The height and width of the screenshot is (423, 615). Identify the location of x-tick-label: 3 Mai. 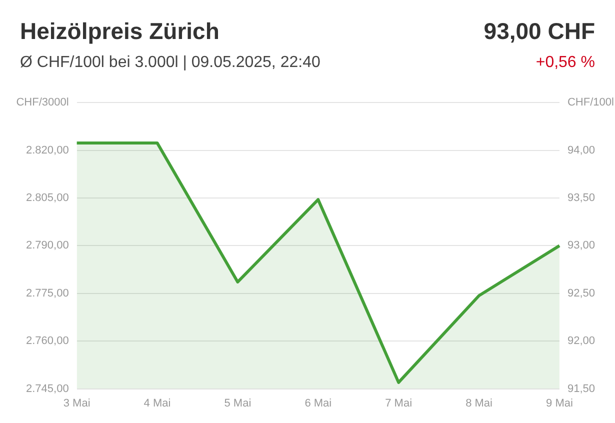
(76, 403).